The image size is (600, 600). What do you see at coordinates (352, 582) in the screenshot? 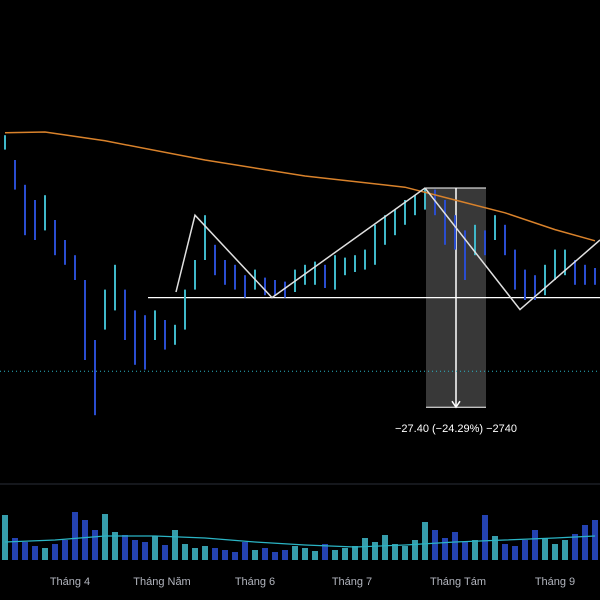
I see `x-tick-label: Tháng 7` at bounding box center [352, 582].